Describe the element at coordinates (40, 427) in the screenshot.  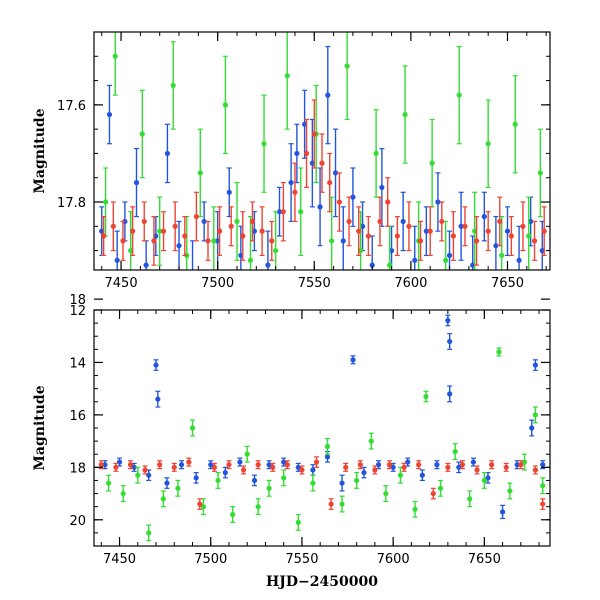
I see `y-axis-label: Magnitude` at that location.